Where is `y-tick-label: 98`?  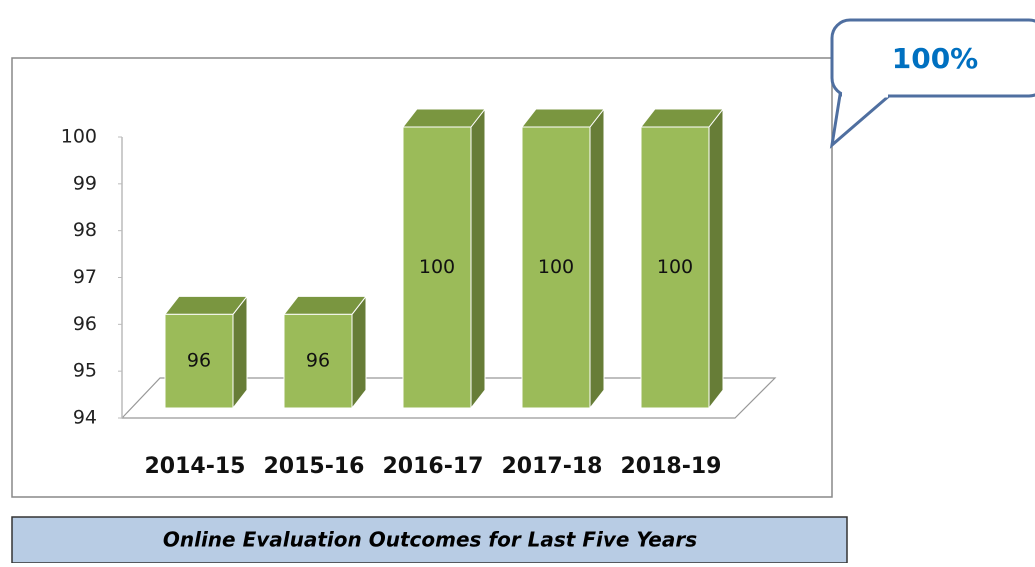
y-tick-label: 98 is located at coordinates (85, 230).